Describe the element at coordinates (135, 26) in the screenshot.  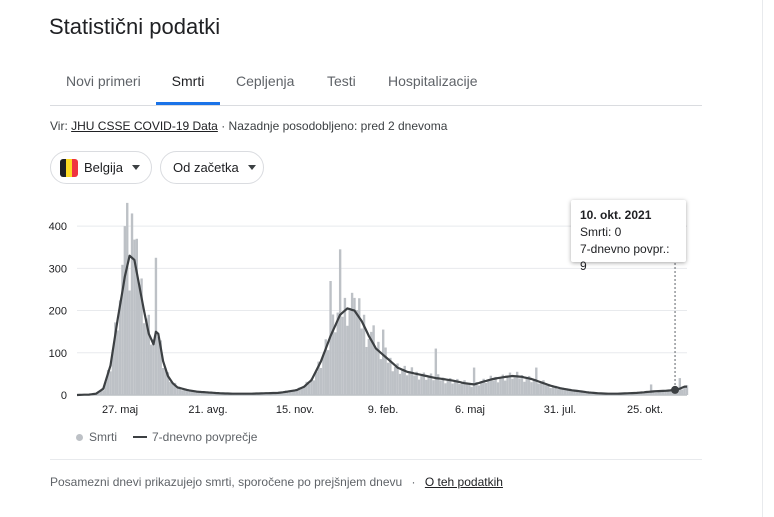
I see `page-title: Statistični podatki` at that location.